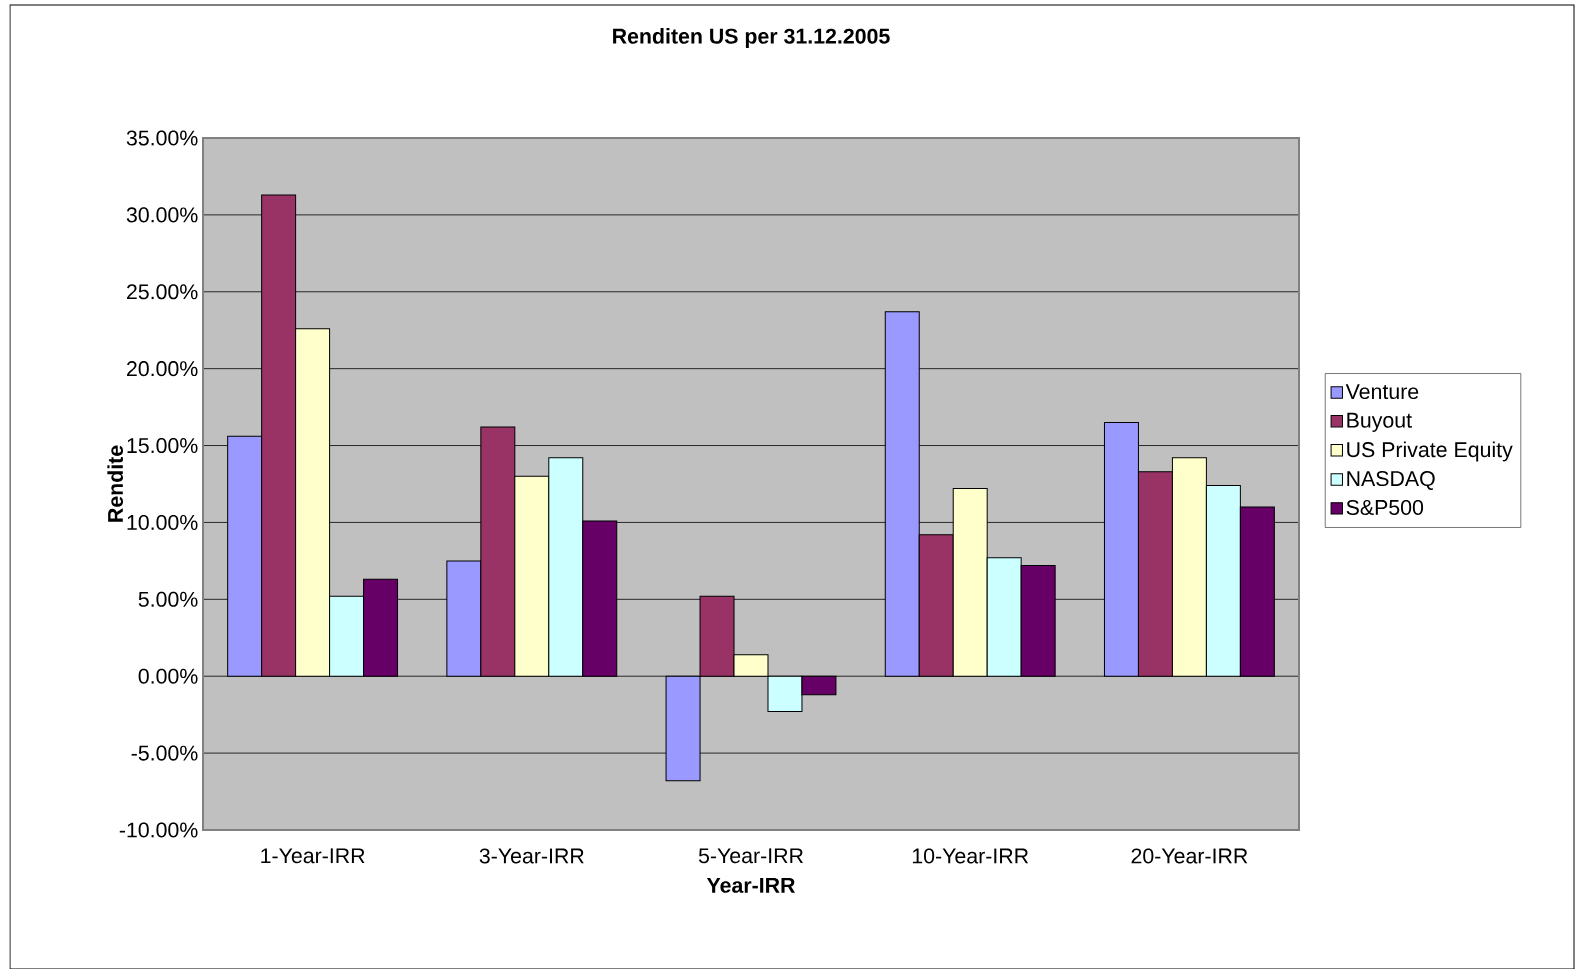  I want to click on y-tick-label: -5.00%, so click(164, 753).